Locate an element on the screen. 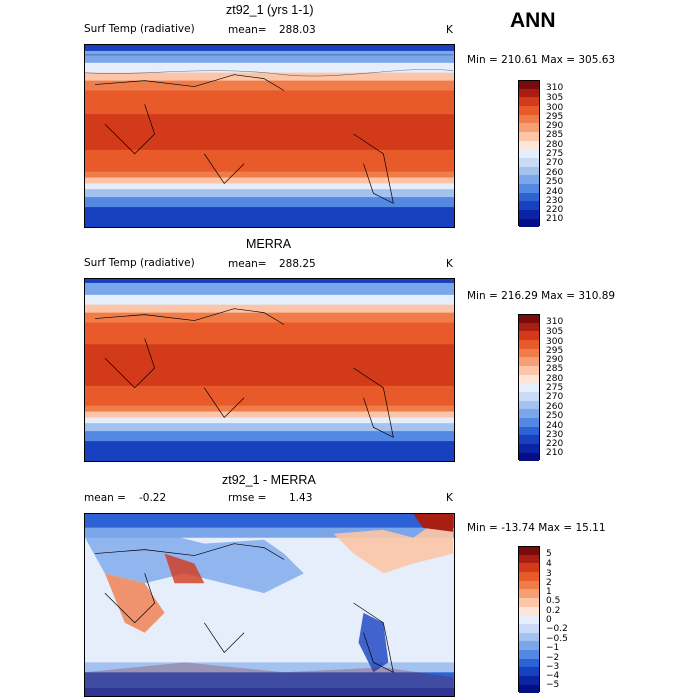 This screenshot has height=700, width=700. tick-label: 2 is located at coordinates (549, 583).